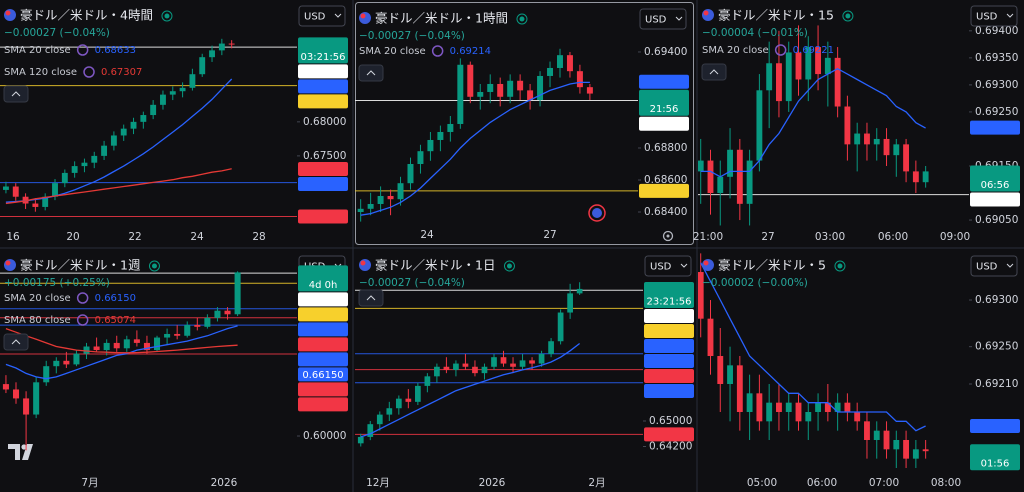  Describe the element at coordinates (20, 452) in the screenshot. I see `tradingview-logo` at that location.